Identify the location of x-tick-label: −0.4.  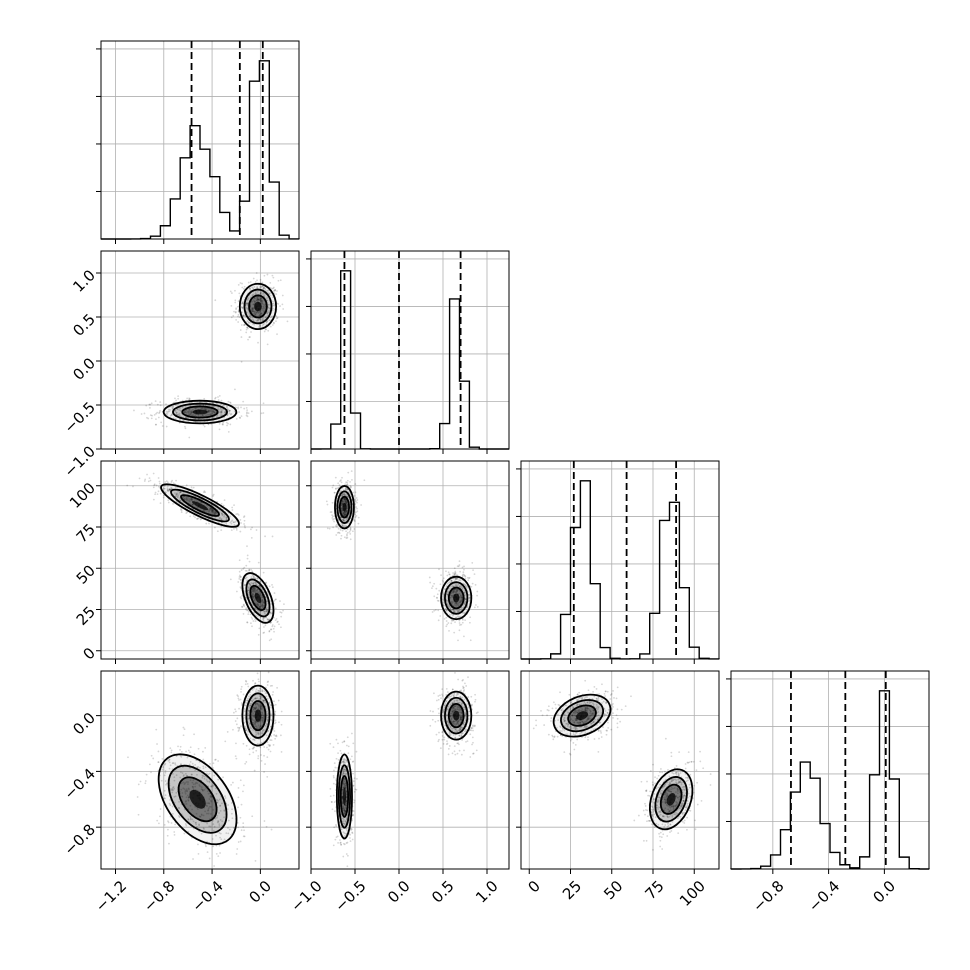
(824, 896).